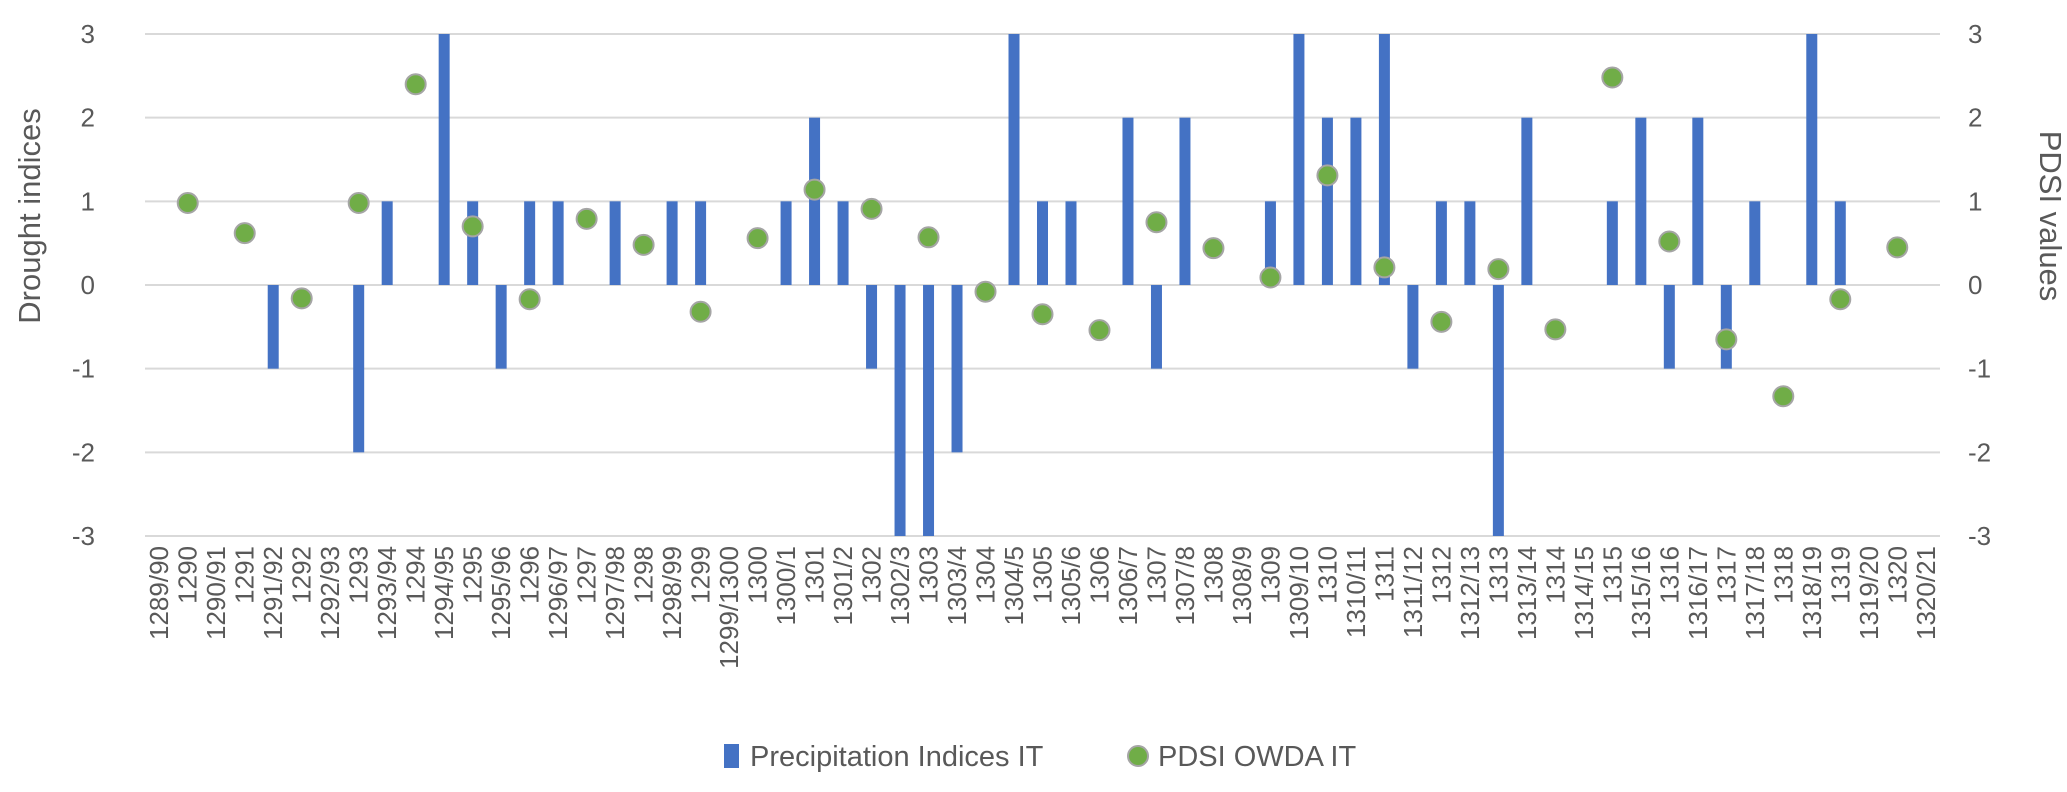 The height and width of the screenshot is (792, 2067). Describe the element at coordinates (88, 34) in the screenshot. I see `left-y-tick-label: 3` at that location.